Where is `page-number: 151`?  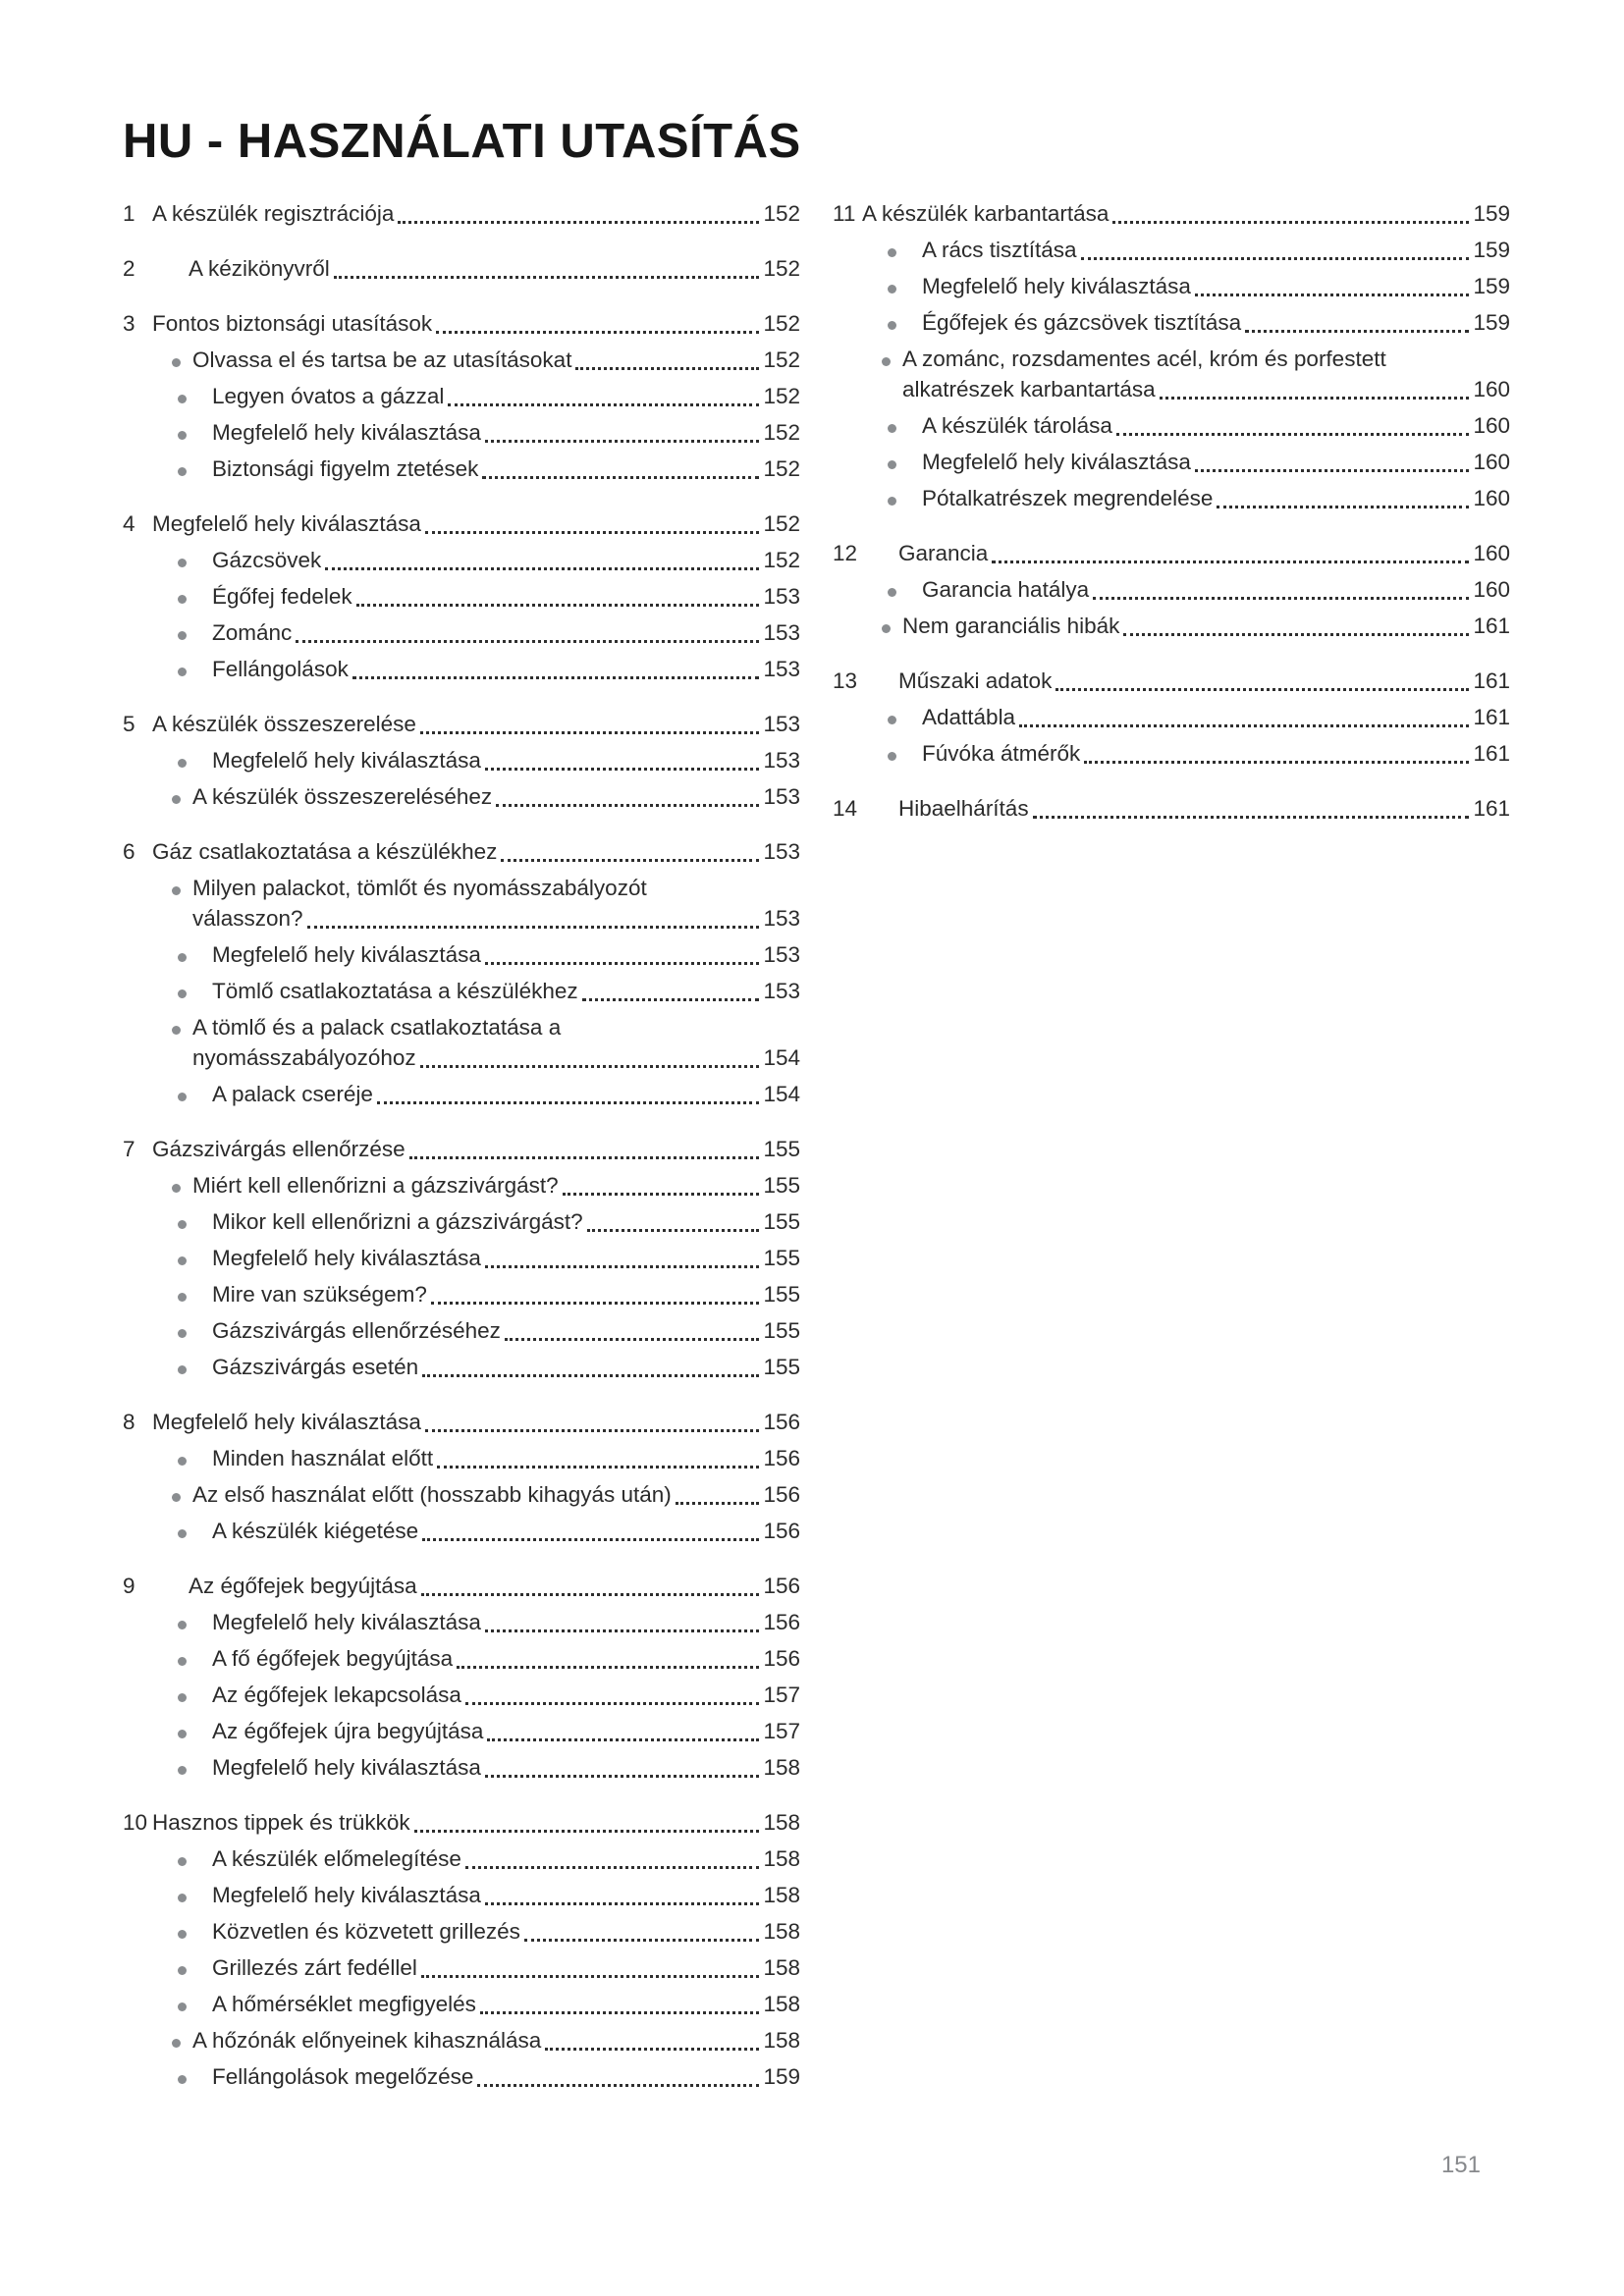 page-number: 151 is located at coordinates (1460, 2165).